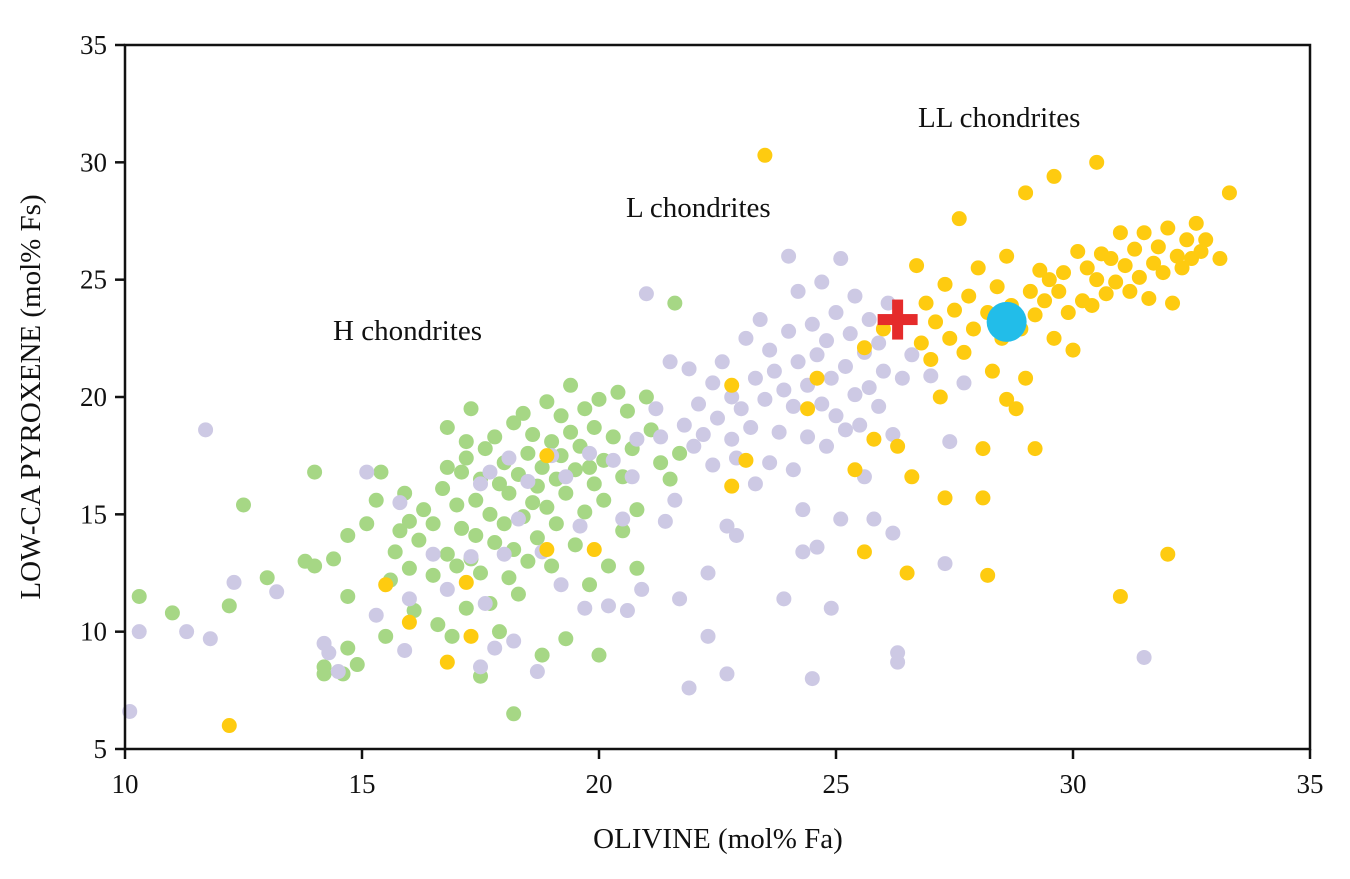 Image resolution: width=1350 pixels, height=879 pixels. Describe the element at coordinates (93, 514) in the screenshot. I see `y-tick-label-2: 15` at that location.